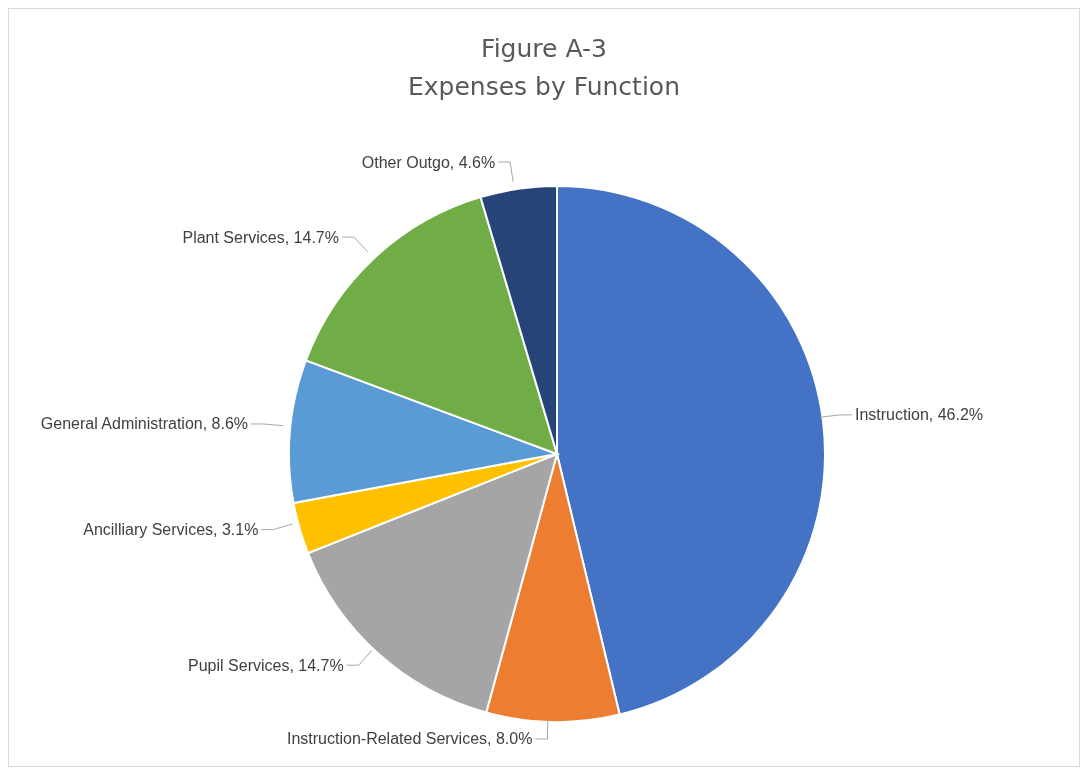  Describe the element at coordinates (144, 424) in the screenshot. I see `slice-label: General Administration, 8.6%` at that location.